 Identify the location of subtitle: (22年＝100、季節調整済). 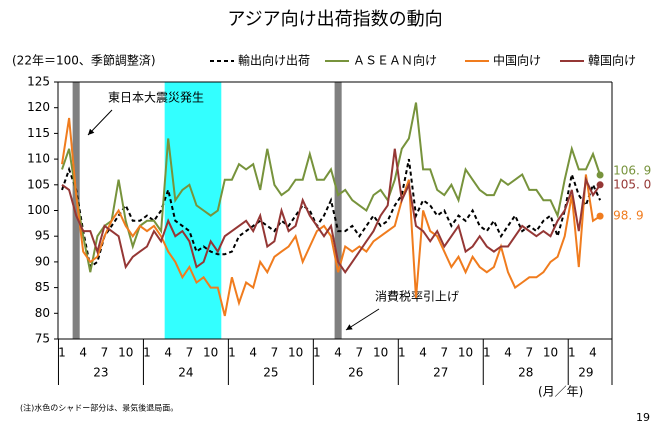
(84, 60).